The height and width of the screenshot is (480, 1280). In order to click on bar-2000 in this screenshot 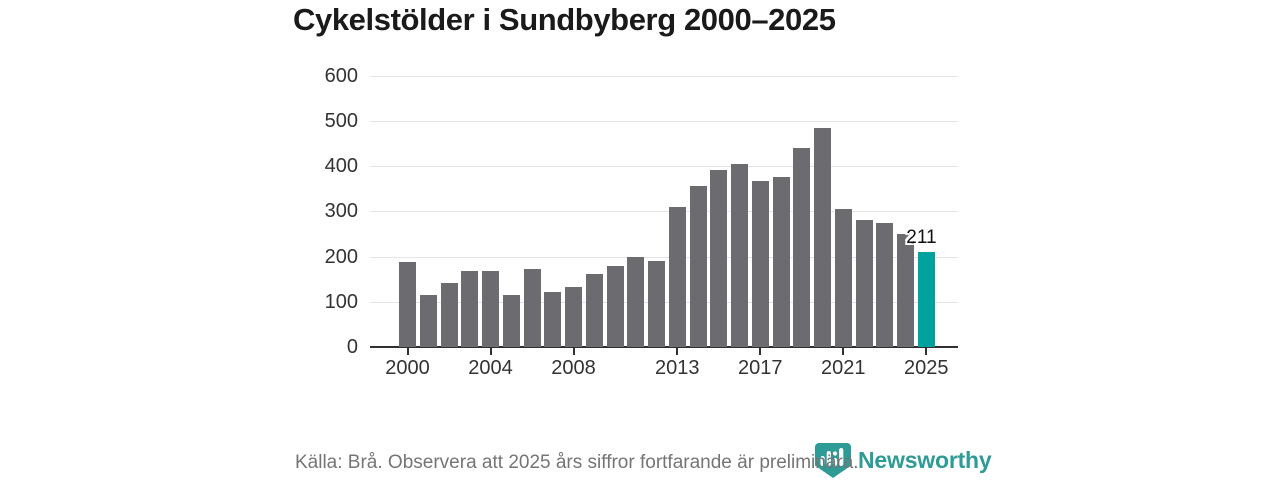, I will do `click(407, 304)`.